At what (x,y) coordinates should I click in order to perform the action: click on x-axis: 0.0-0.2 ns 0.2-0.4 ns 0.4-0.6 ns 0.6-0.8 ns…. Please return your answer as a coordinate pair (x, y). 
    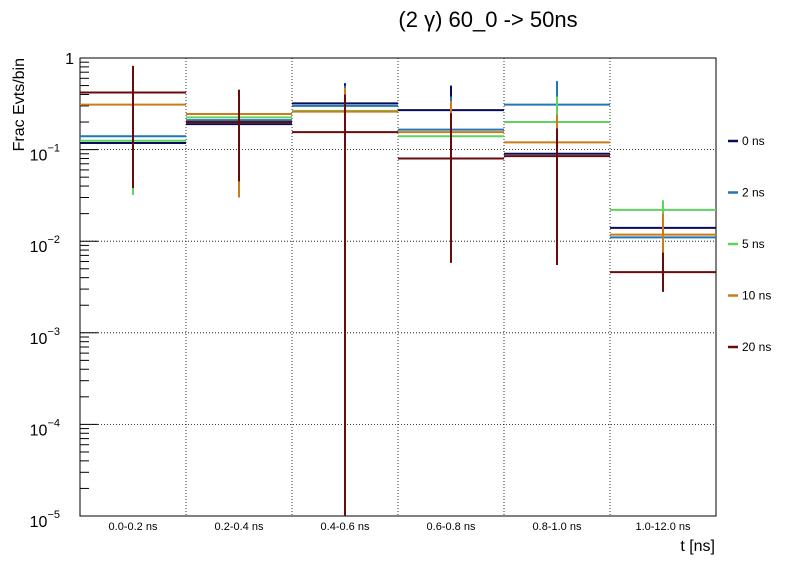
    Looking at the image, I should click on (400, 527).